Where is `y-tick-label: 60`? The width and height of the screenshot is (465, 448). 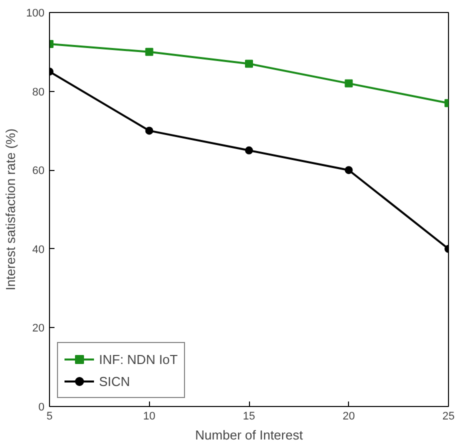
y-tick-label: 60 is located at coordinates (38, 171).